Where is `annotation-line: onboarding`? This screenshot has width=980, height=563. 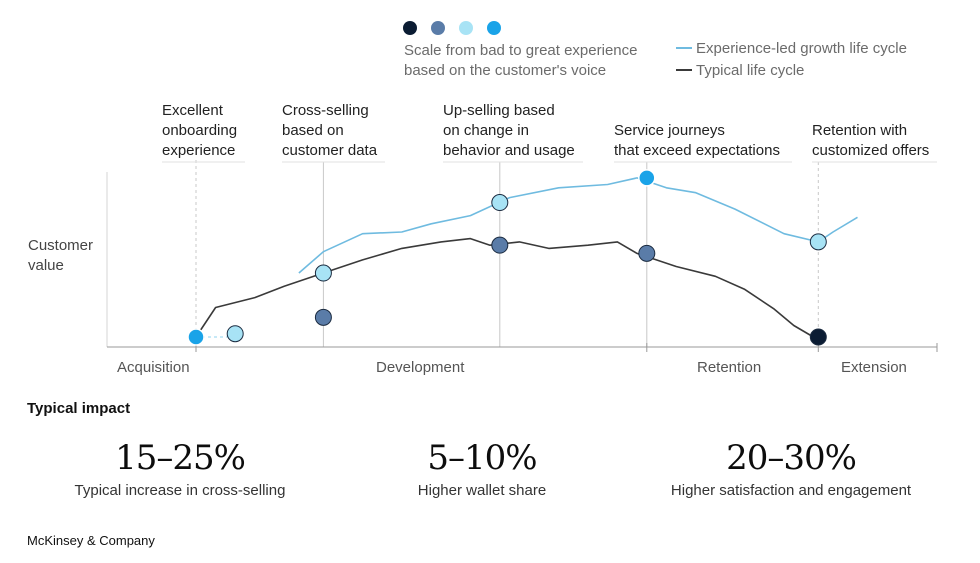 annotation-line: onboarding is located at coordinates (200, 130).